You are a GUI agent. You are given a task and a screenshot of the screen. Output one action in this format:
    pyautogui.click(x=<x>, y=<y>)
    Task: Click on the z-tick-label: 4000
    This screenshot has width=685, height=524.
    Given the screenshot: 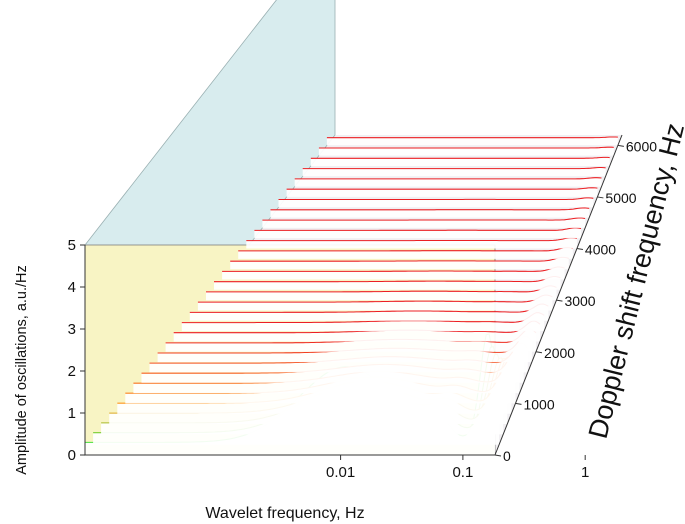 What is the action you would take?
    pyautogui.click(x=600, y=250)
    